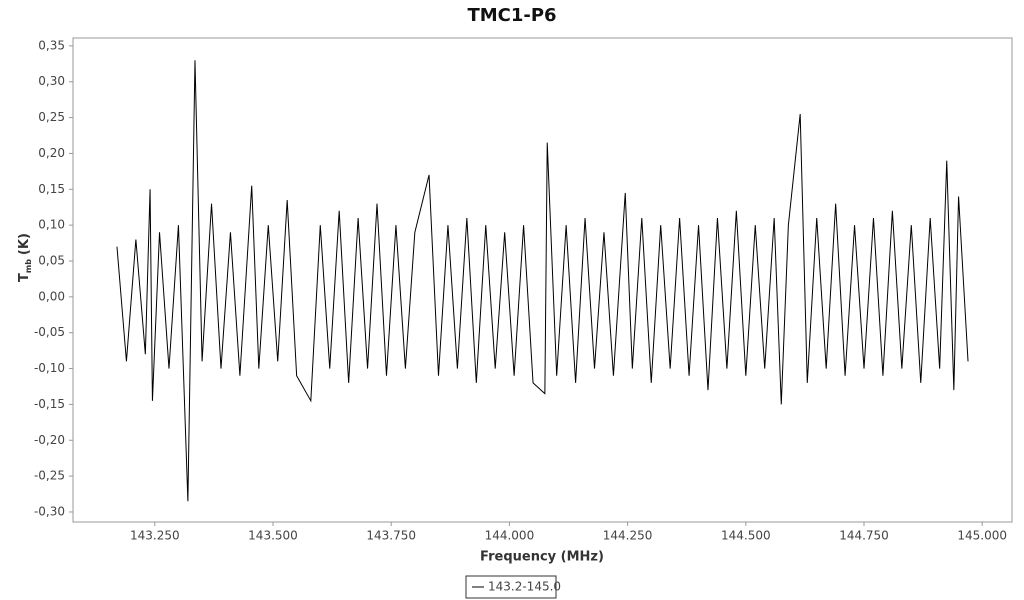 Image resolution: width=1024 pixels, height=600 pixels. I want to click on x-tick-label: 144.500, so click(746, 536).